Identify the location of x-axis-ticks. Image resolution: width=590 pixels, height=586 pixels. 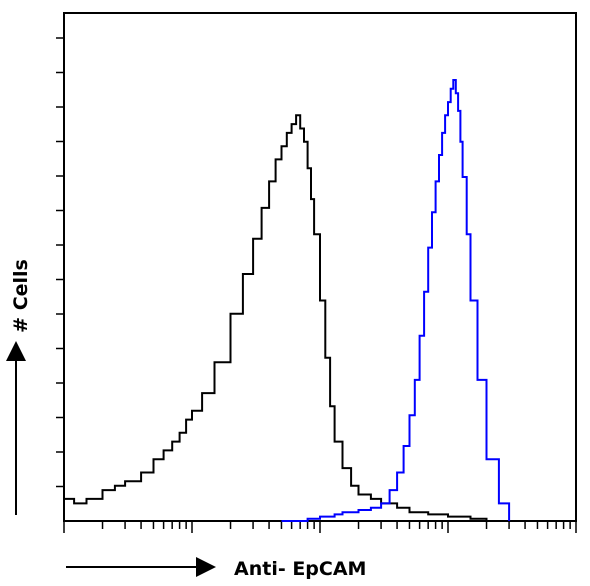
(320, 527).